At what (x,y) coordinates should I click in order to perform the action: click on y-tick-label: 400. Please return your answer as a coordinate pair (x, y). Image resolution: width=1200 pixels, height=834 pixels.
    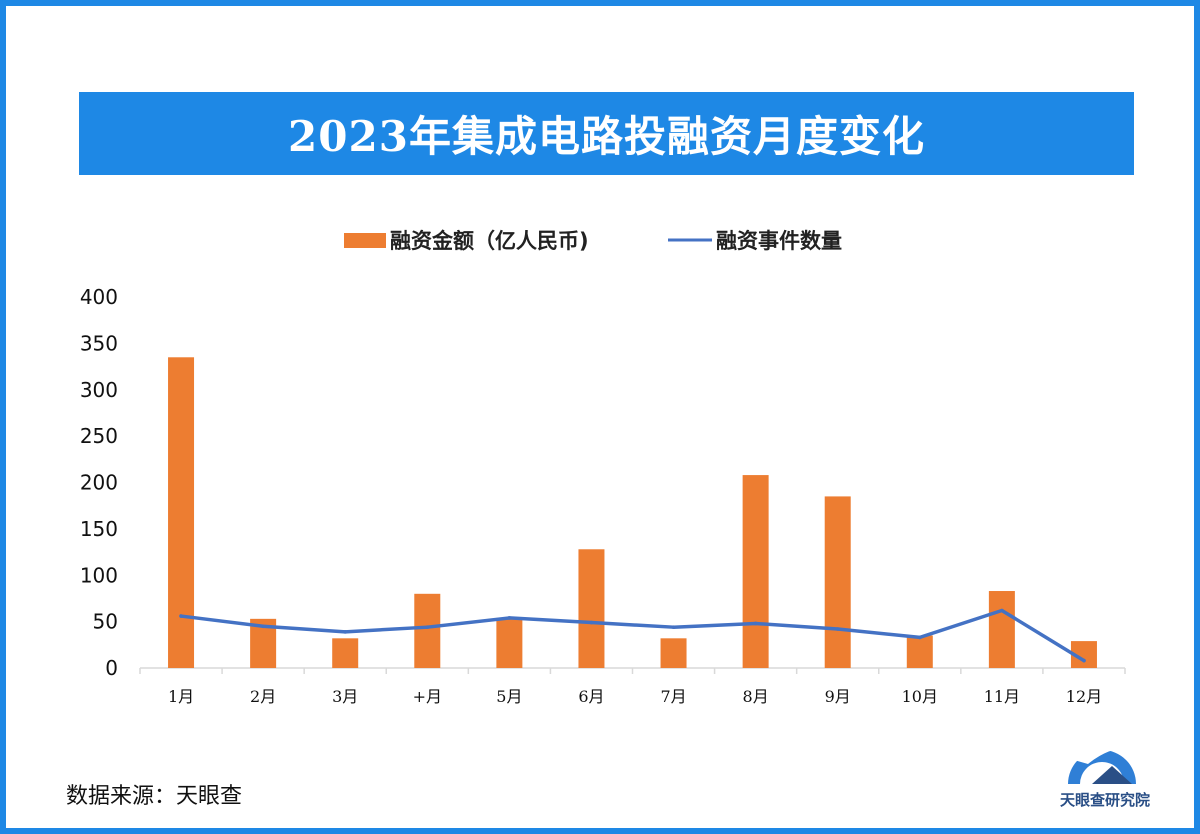
    Looking at the image, I should click on (99, 297).